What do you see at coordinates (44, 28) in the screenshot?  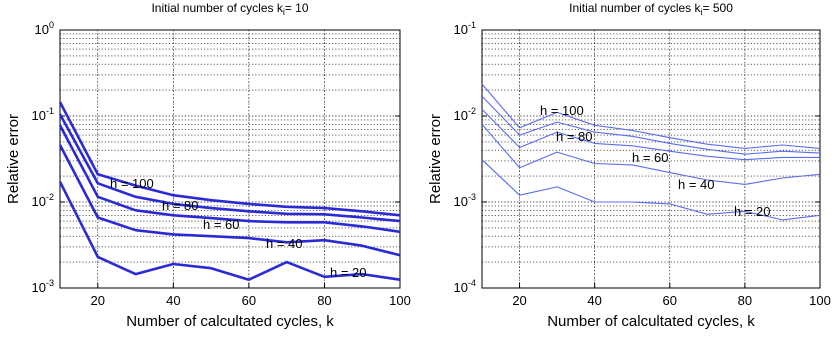 I see `y-tick-label: 10⁰` at bounding box center [44, 28].